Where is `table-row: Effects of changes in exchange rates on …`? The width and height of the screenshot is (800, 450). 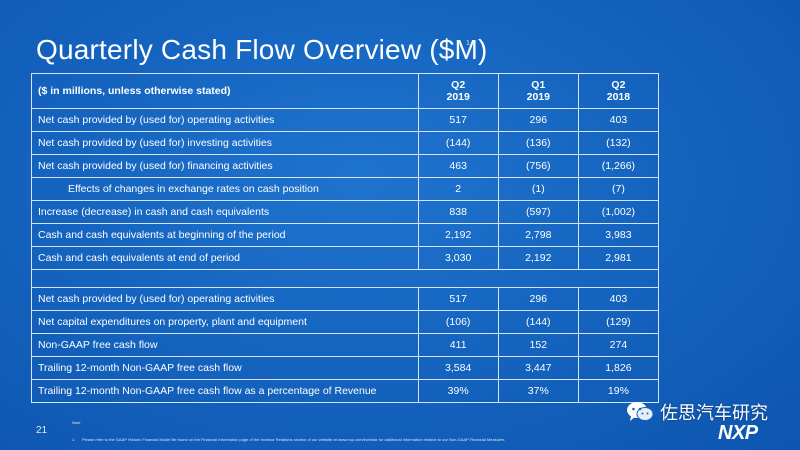 table-row: Effects of changes in exchange rates on … is located at coordinates (345, 189).